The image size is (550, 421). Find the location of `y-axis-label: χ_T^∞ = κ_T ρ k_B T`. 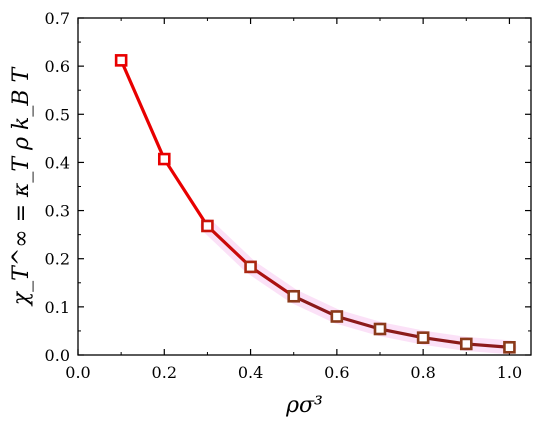

y-axis-label: χ_T^∞ = κ_T ρ k_B T is located at coordinates (21, 186).